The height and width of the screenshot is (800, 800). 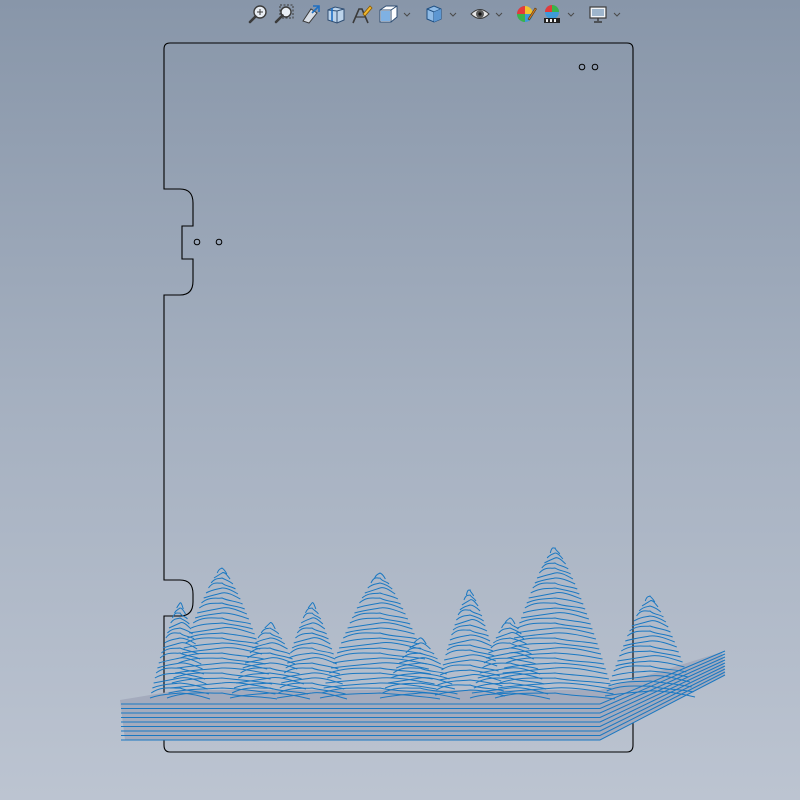 What do you see at coordinates (284, 14) in the screenshot?
I see `zoom-to-area-button` at bounding box center [284, 14].